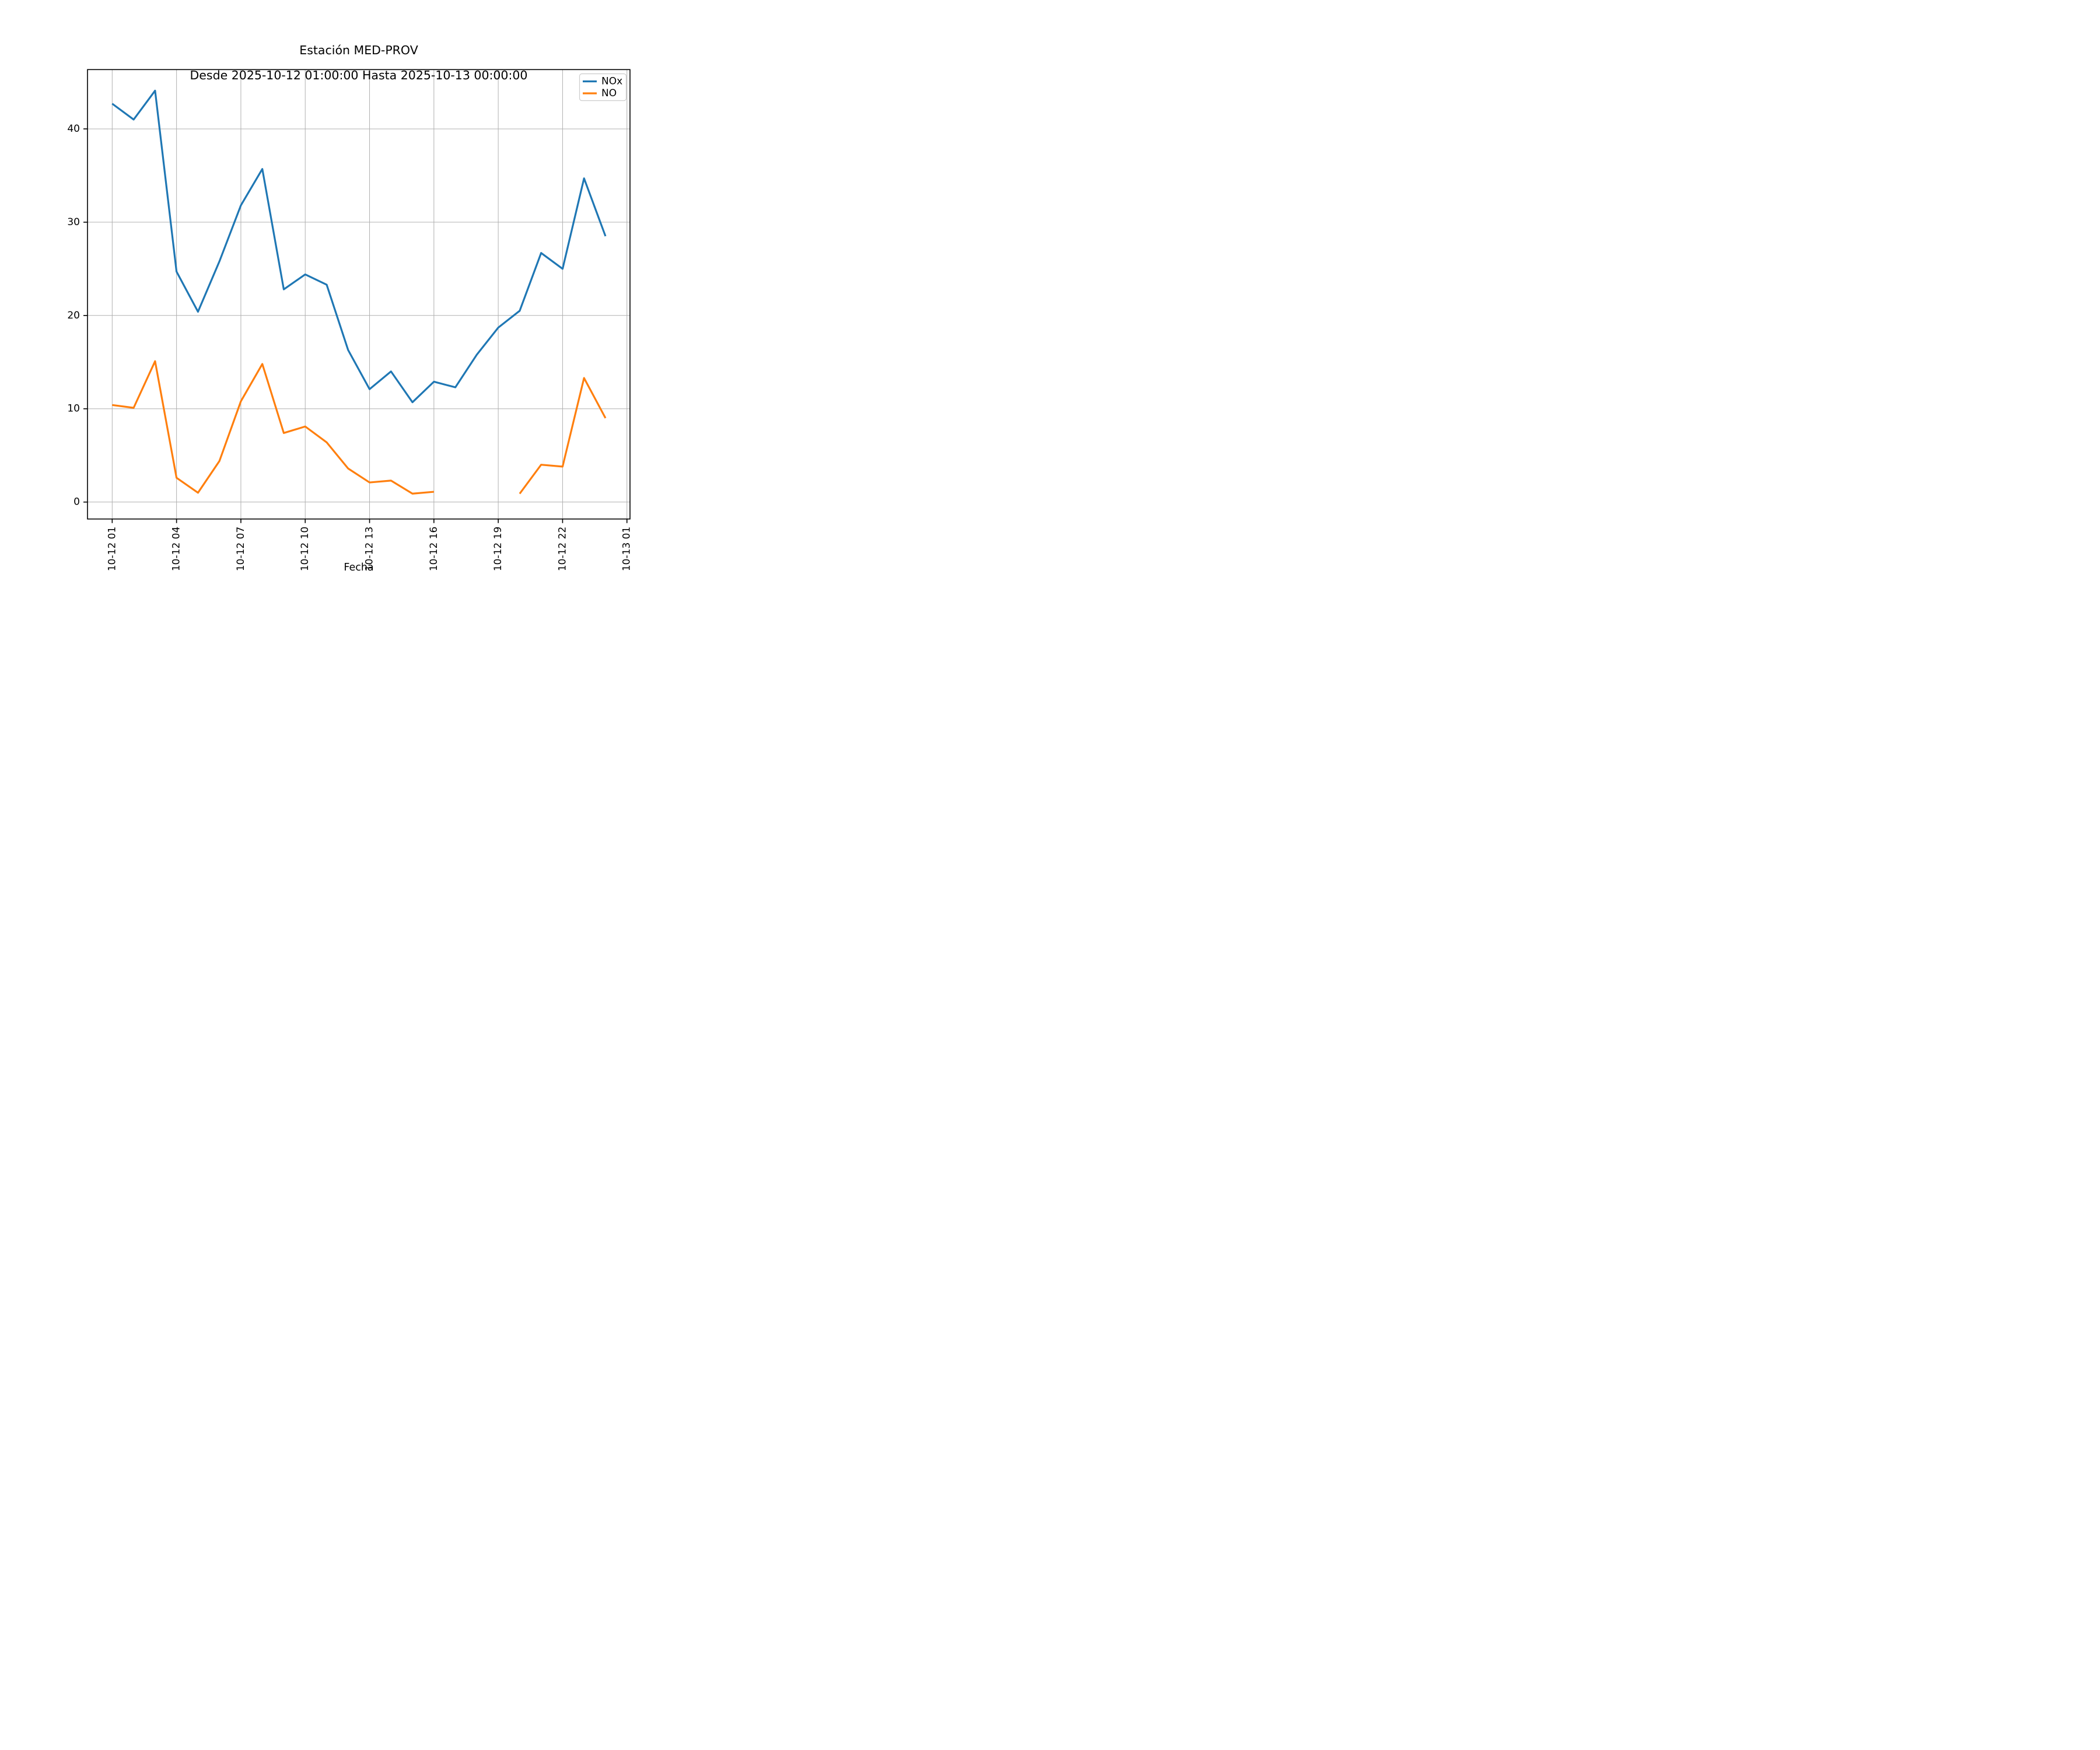 This screenshot has width=2100, height=1750. What do you see at coordinates (562, 549) in the screenshot?
I see `x-tick-label: 10-12 22` at bounding box center [562, 549].